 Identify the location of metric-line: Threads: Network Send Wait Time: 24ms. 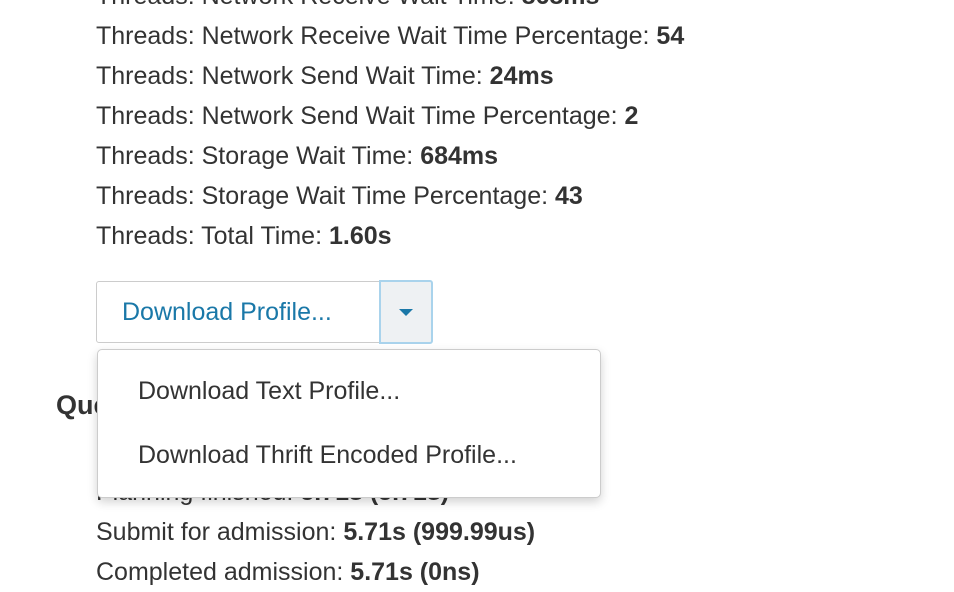
(325, 76).